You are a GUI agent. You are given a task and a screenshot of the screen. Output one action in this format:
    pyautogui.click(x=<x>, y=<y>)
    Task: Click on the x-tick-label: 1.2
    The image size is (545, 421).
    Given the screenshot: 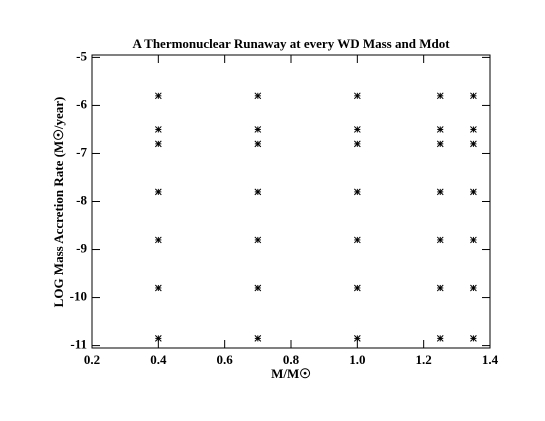 What is the action you would take?
    pyautogui.click(x=424, y=359)
    